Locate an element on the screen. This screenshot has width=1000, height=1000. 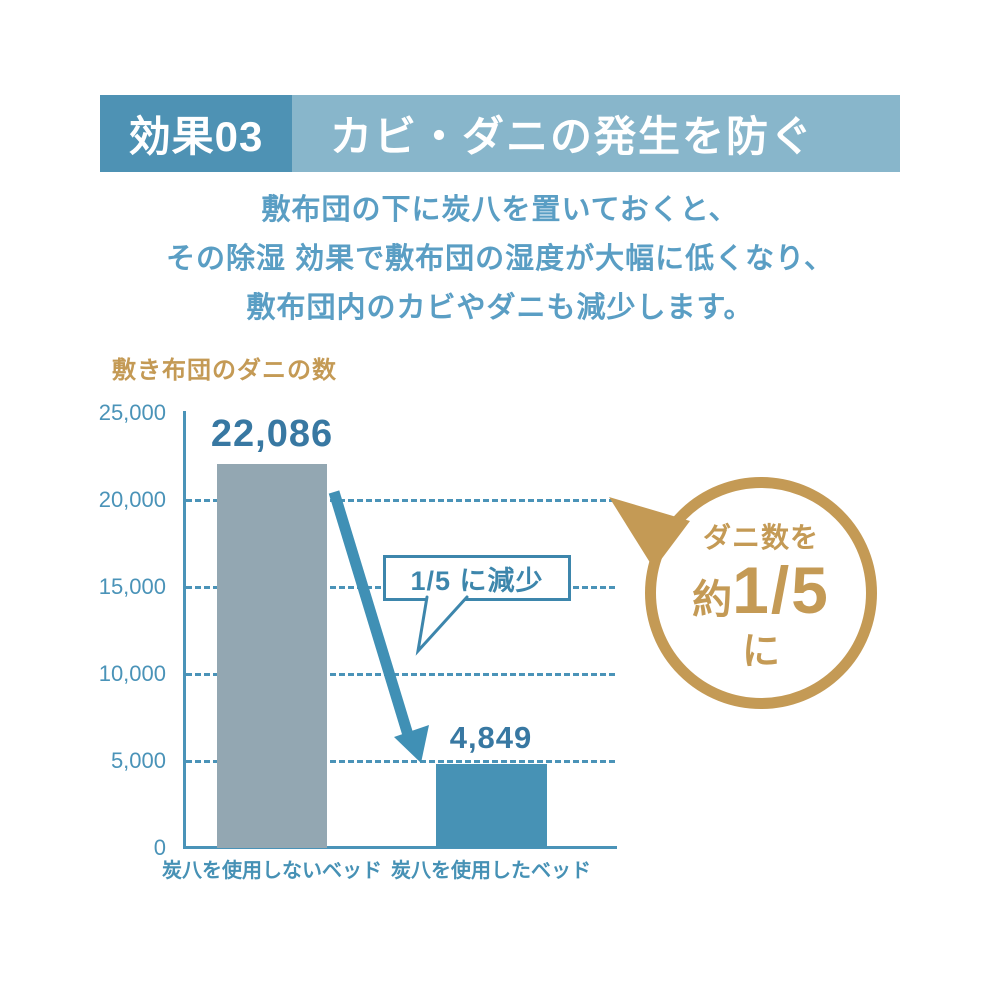
effect-number-badge: 効果03 is located at coordinates (196, 133).